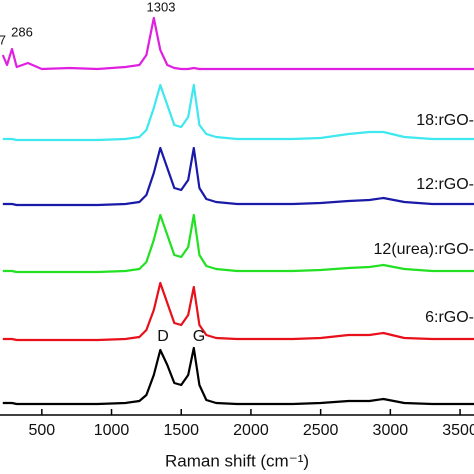  Describe the element at coordinates (424, 249) in the screenshot. I see `curve-label: 12(urea):rGO-` at that location.